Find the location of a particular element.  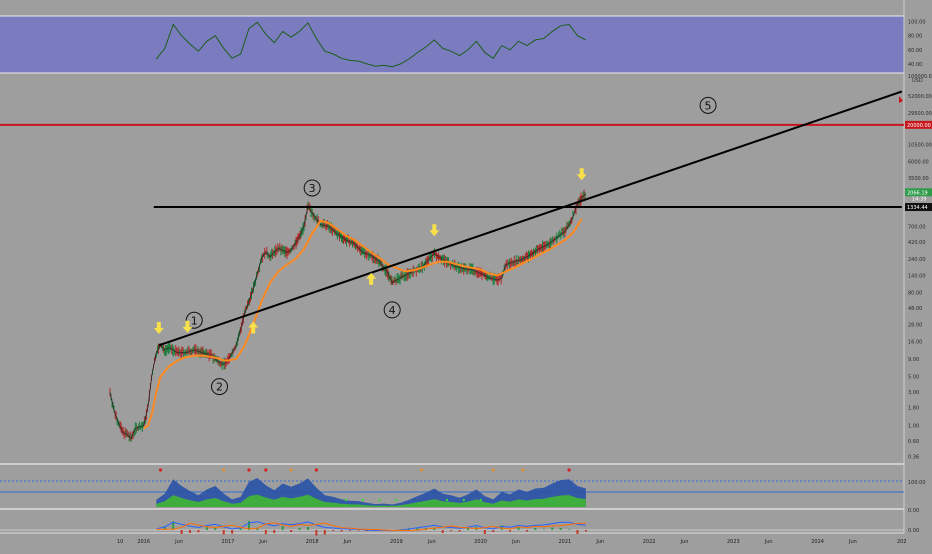

price-tick-label: 48.00 is located at coordinates (915, 309).